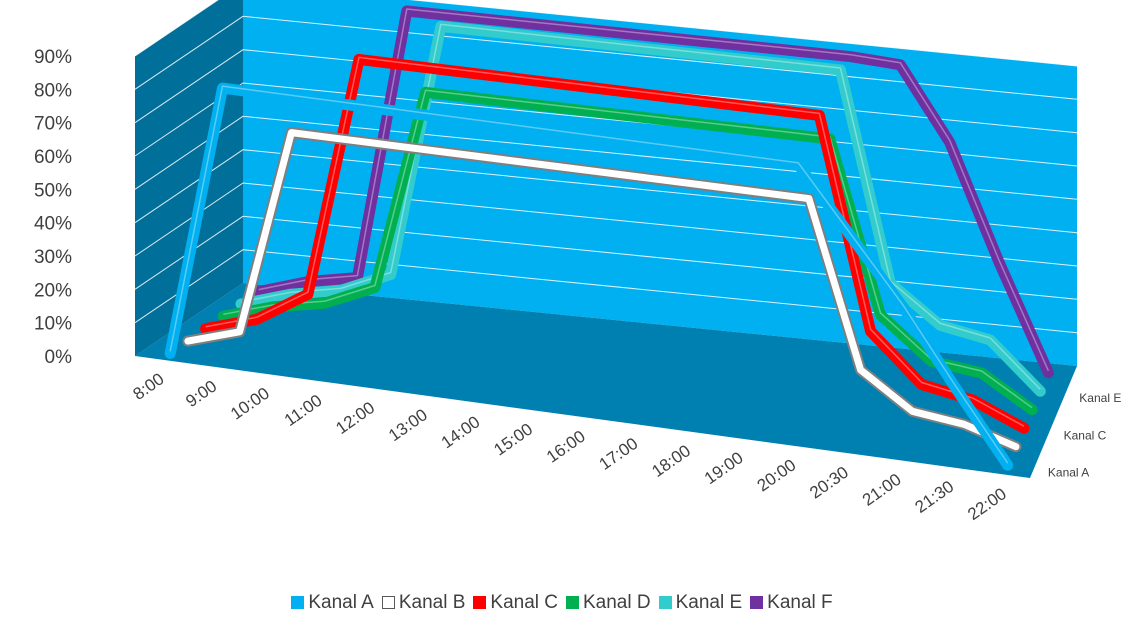  What do you see at coordinates (149, 386) in the screenshot?
I see `x-tick-label: 8:00` at bounding box center [149, 386].